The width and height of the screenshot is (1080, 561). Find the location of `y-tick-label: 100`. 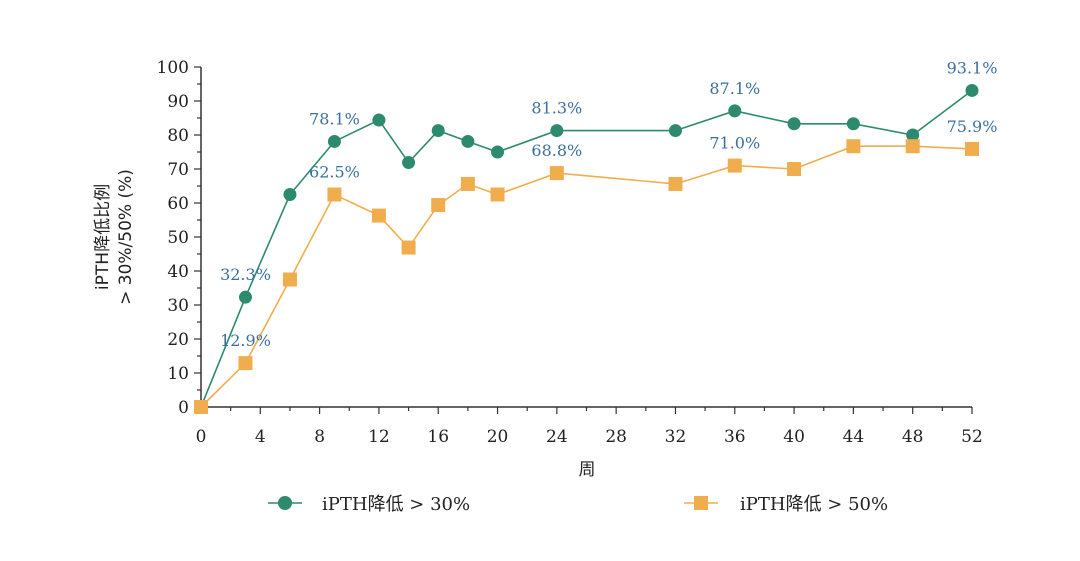

y-tick-label: 100 is located at coordinates (173, 68).